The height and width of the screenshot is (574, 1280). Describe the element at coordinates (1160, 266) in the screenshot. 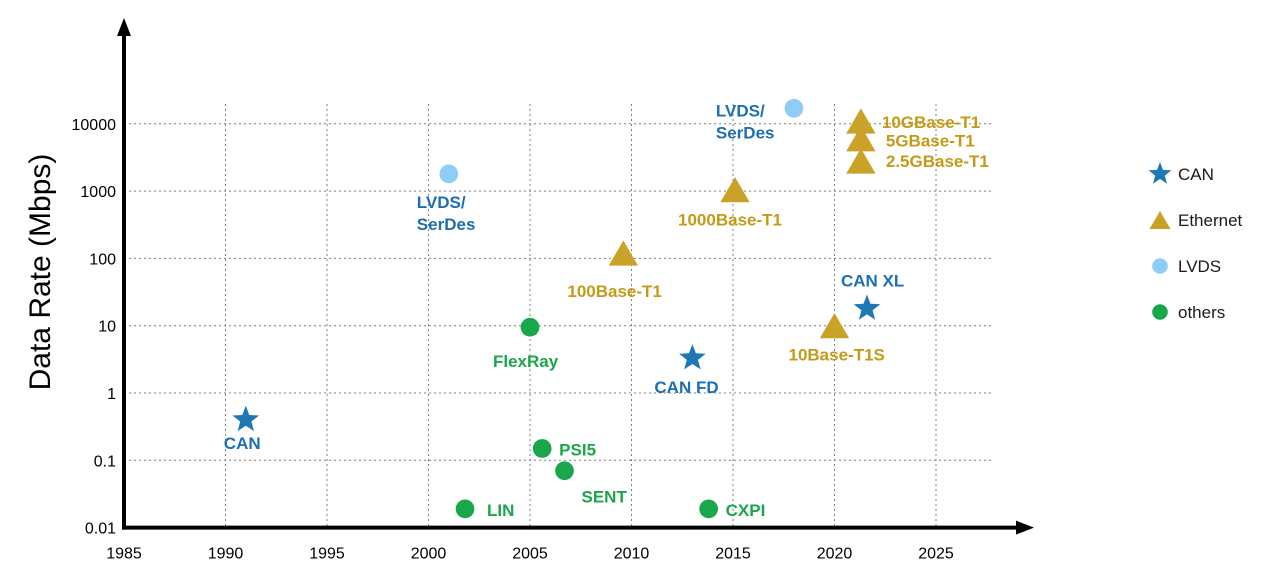

I see `legend-marker-lvds` at that location.